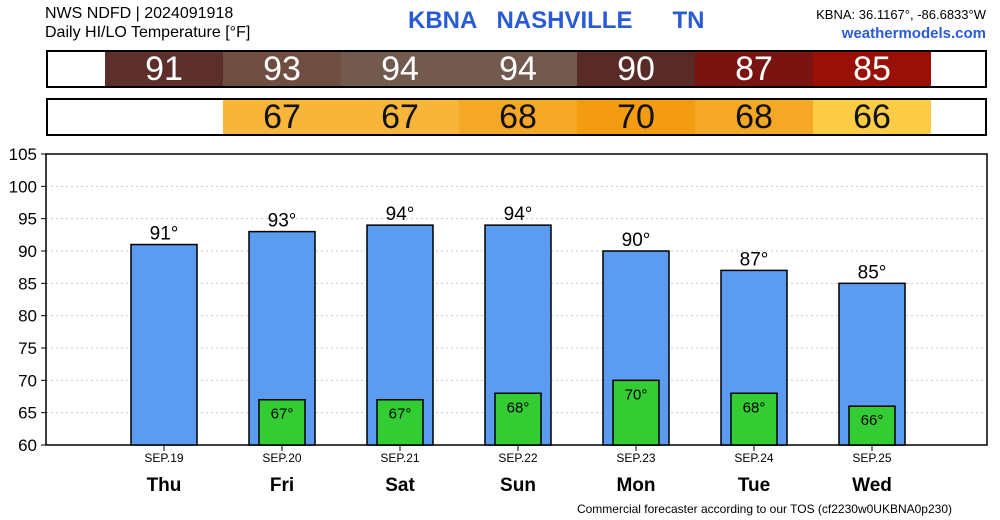 The width and height of the screenshot is (1000, 520). I want to click on high-temp-cell: 85, so click(872, 69).